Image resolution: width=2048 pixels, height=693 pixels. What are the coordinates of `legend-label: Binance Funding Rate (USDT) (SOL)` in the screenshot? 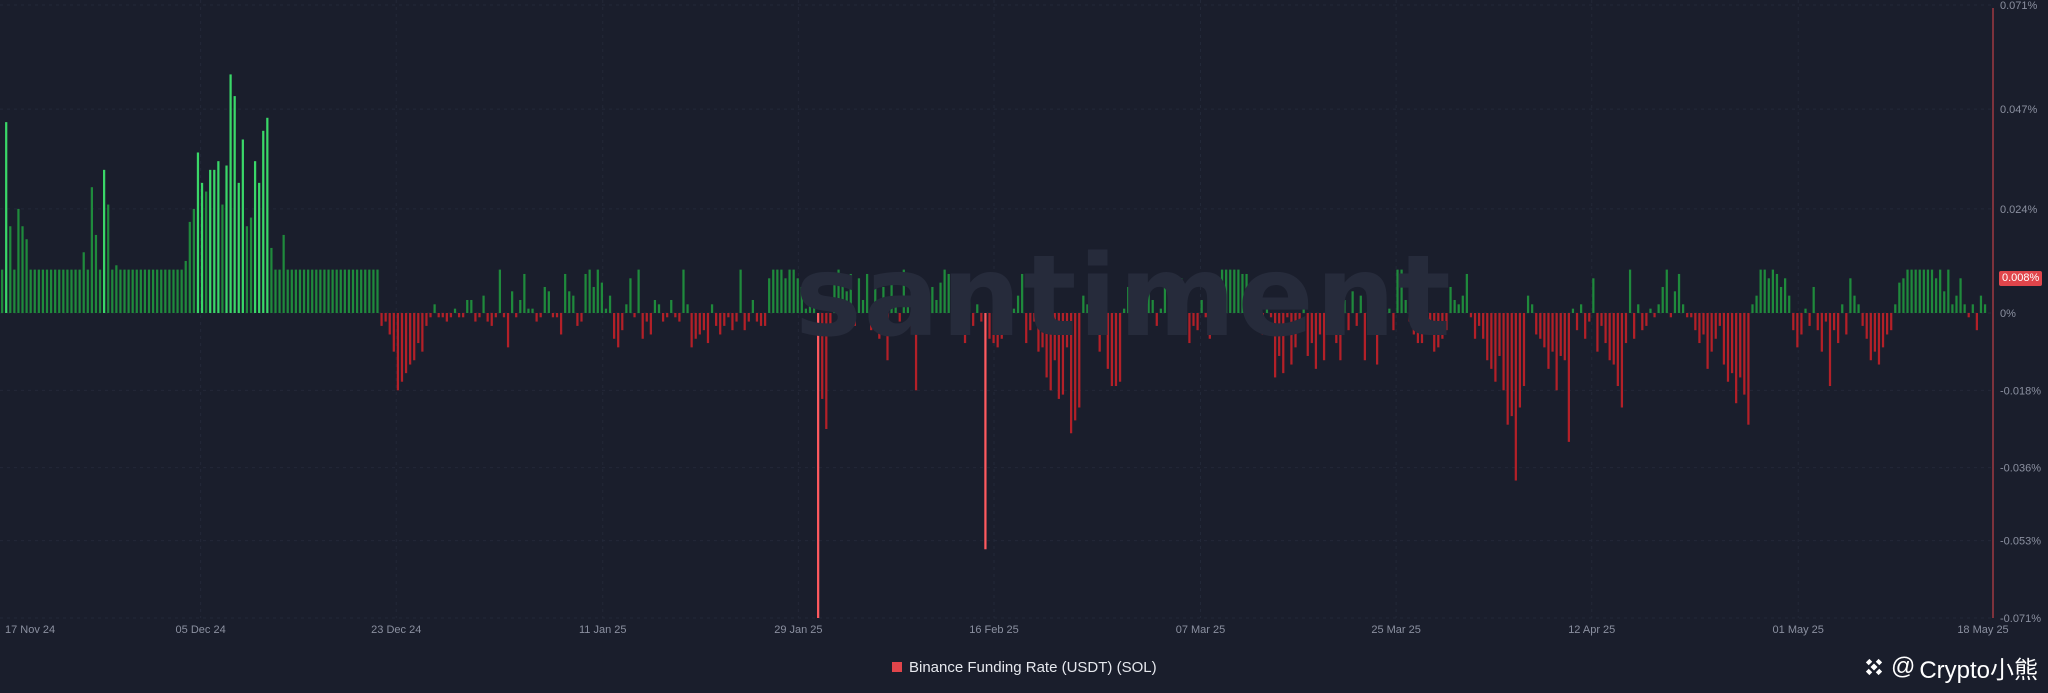 It's located at (1033, 667).